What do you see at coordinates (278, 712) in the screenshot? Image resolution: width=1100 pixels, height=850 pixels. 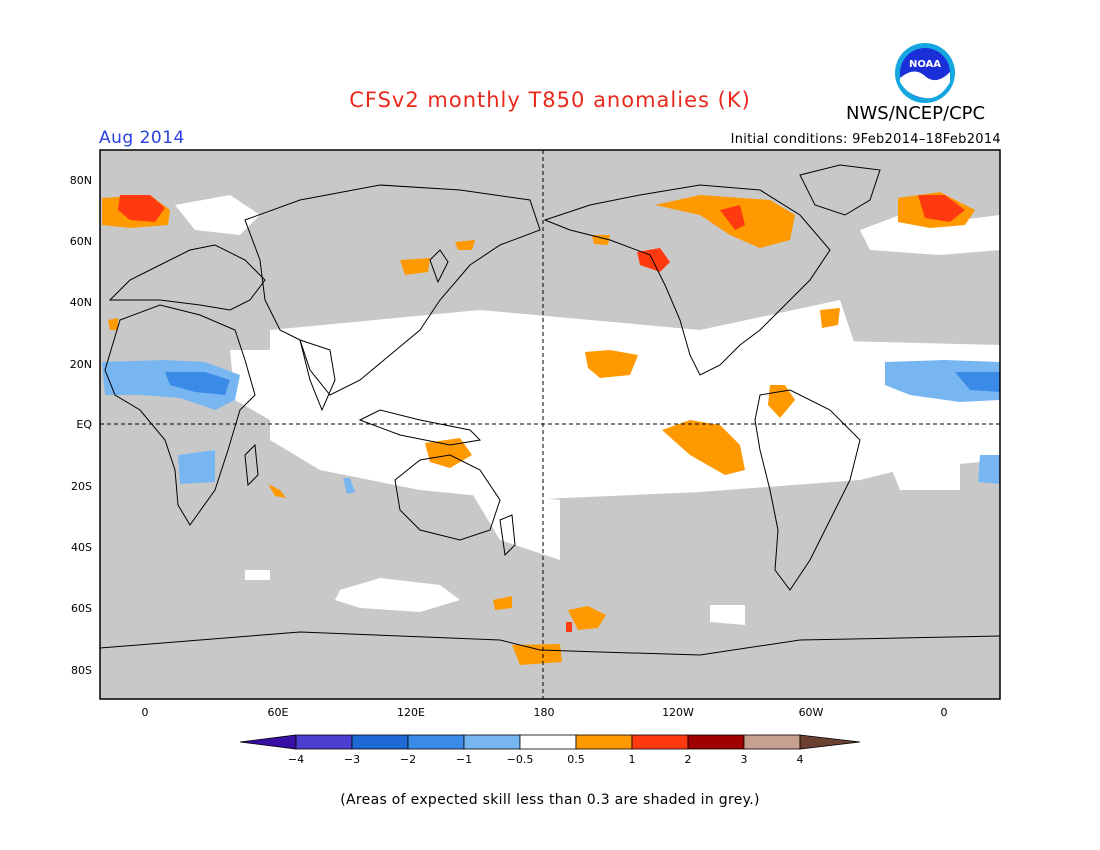 I see `lon-tick-label: 60E` at bounding box center [278, 712].